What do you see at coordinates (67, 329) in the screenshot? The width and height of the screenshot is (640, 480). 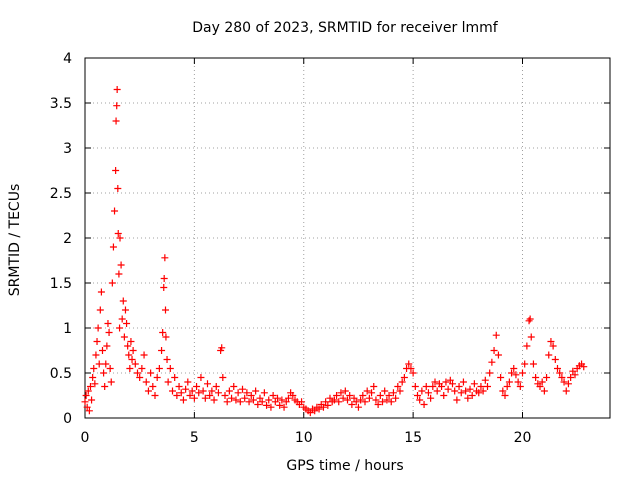 I see `y-tick-label: 1` at bounding box center [67, 329].